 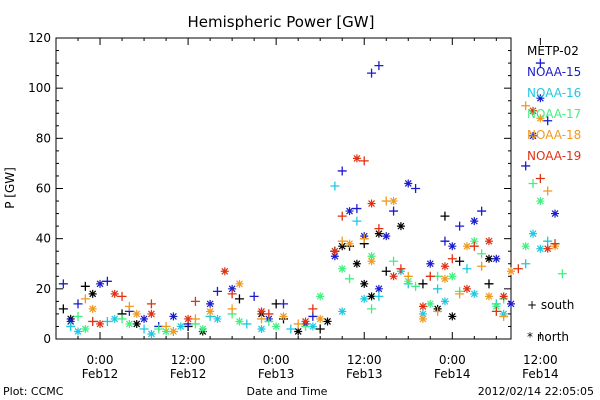 What do you see at coordinates (281, 22) in the screenshot?
I see `chart-title: Hemispheric Power [GW]` at bounding box center [281, 22].